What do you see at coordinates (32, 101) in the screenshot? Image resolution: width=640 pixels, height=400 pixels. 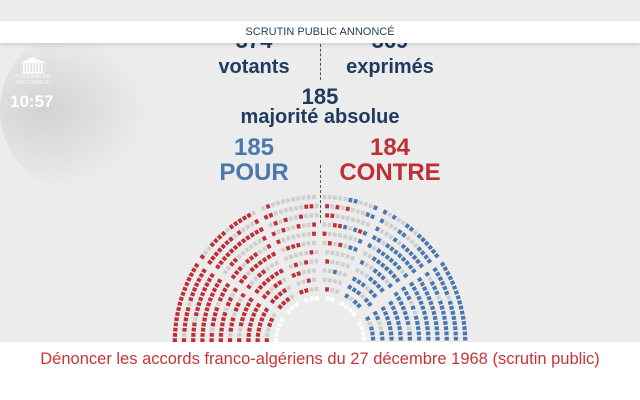 I see `clock: 10:57` at bounding box center [32, 101].